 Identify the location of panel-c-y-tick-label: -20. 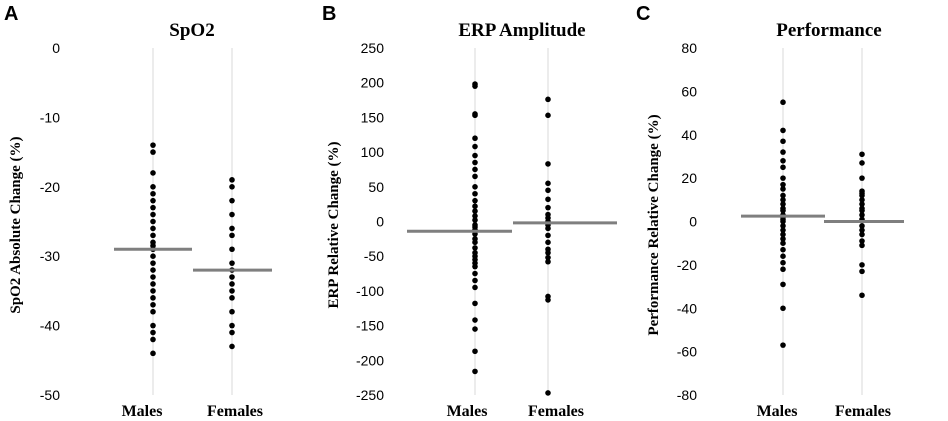
(687, 265).